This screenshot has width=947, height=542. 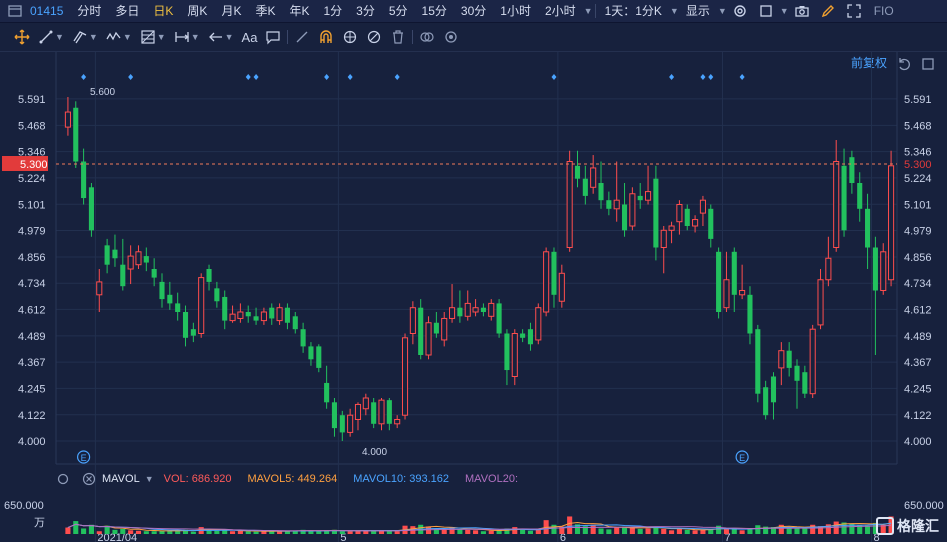 I want to click on current-price-tag-left, so click(x=25, y=163).